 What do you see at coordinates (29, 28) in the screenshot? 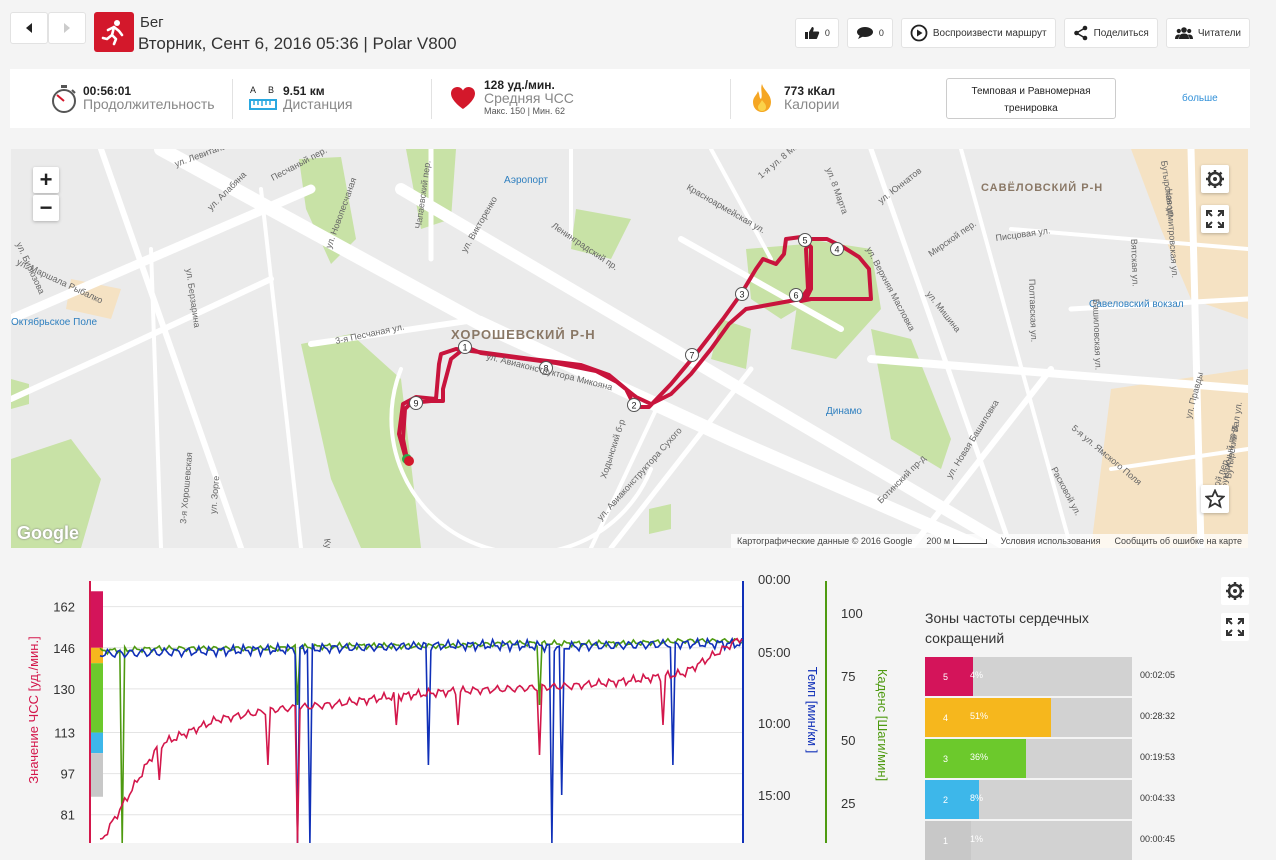
I see `back-button` at bounding box center [29, 28].